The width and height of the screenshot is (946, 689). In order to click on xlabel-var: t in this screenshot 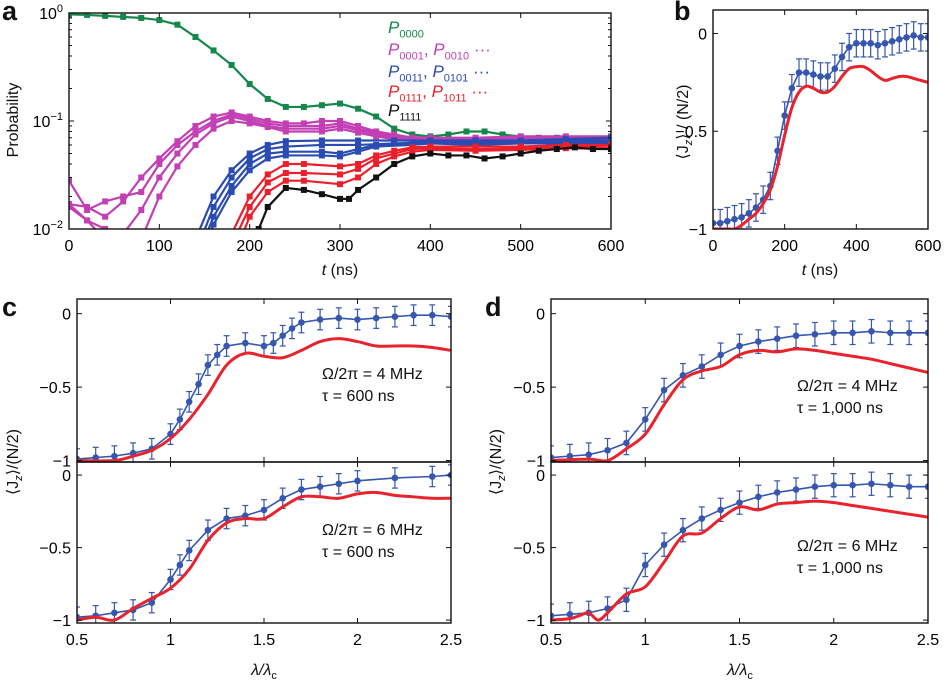, I will do `click(324, 270)`.